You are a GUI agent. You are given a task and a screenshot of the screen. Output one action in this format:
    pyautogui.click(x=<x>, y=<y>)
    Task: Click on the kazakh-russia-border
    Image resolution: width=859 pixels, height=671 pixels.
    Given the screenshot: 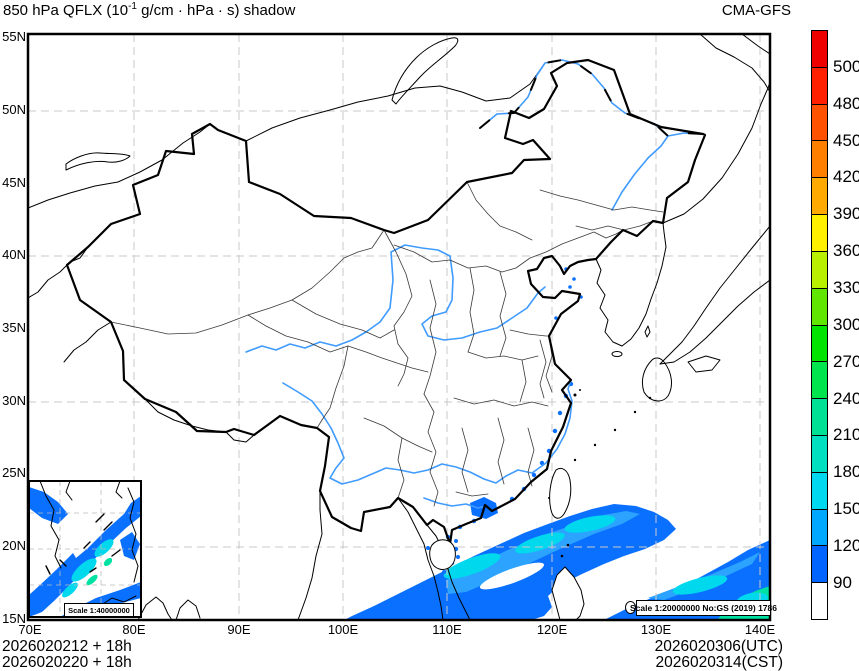 What is the action you would take?
    pyautogui.click(x=119, y=166)
    